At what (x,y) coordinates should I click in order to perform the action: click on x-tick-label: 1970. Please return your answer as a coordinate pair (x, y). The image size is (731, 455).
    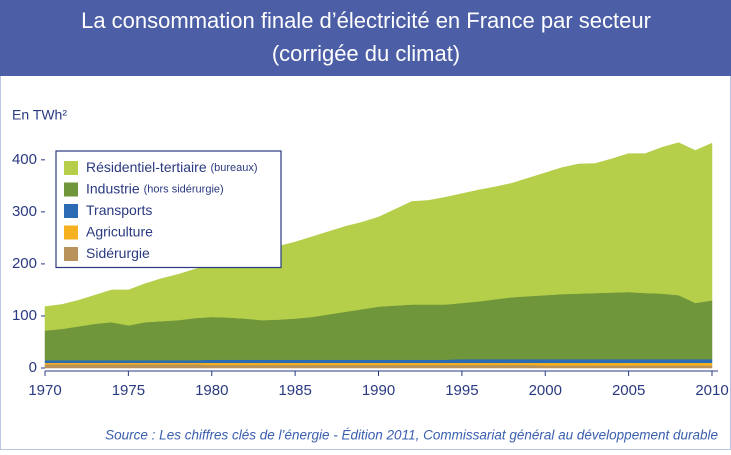
    Looking at the image, I should click on (44, 390).